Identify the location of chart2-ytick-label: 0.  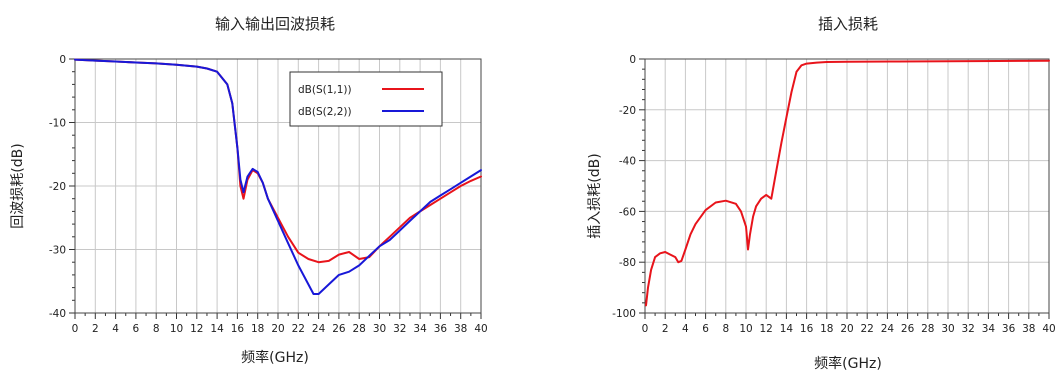
(632, 60).